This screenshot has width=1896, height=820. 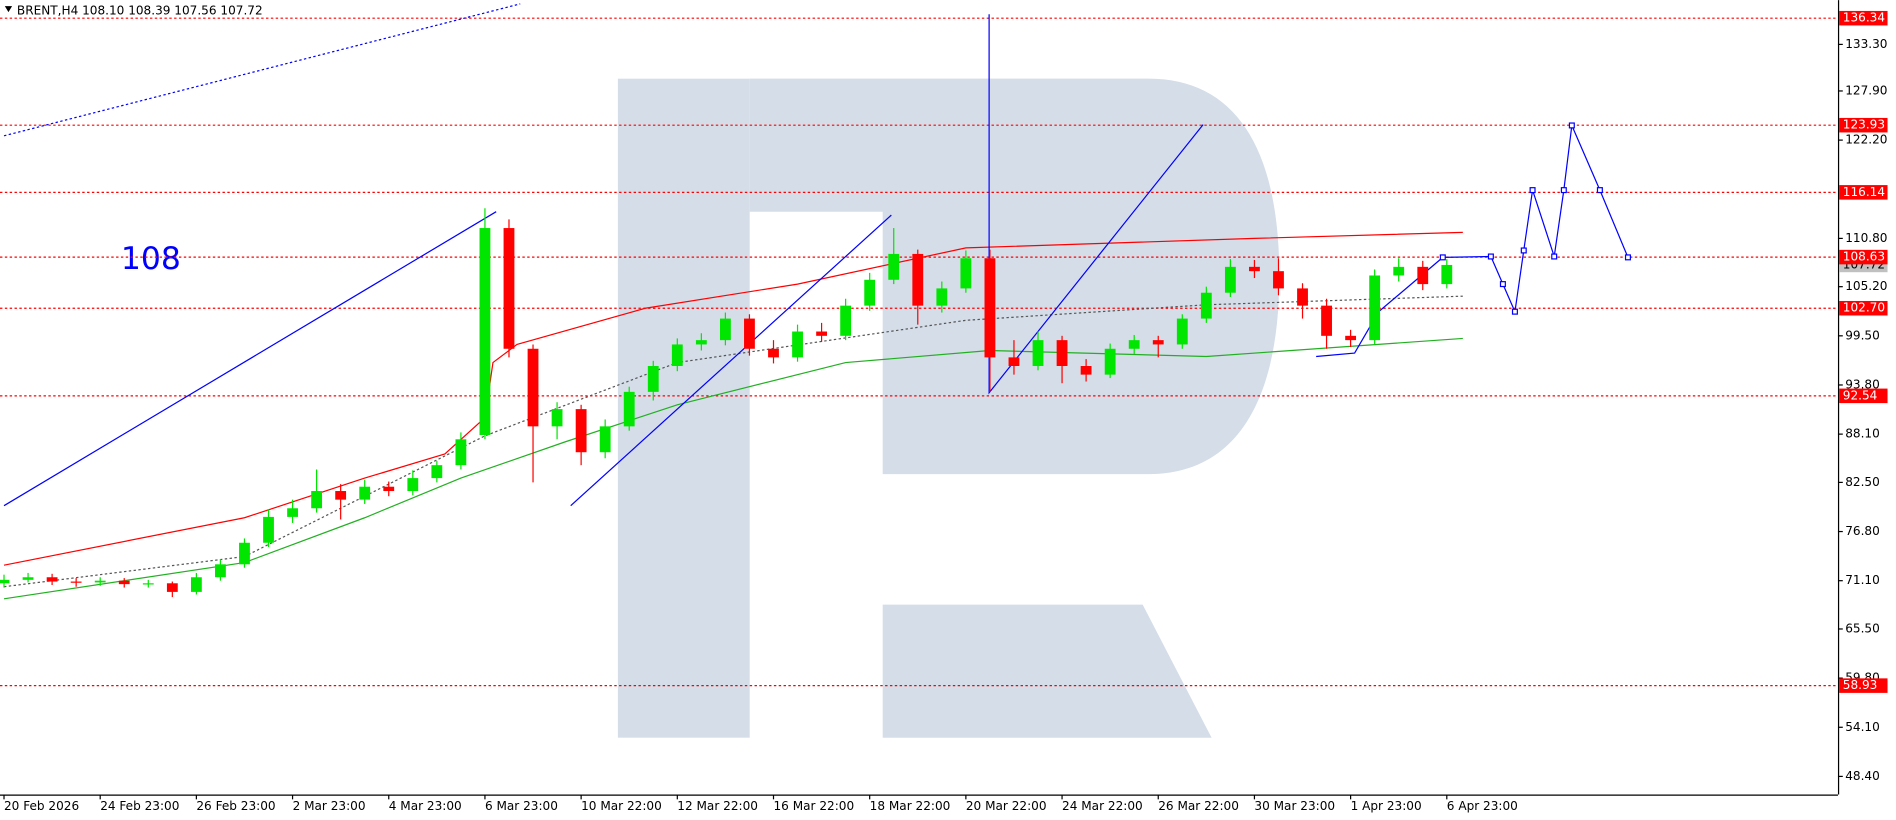 I want to click on chart-title: BRENT,H4 108.10 108.39 107.56 107.72, so click(x=140, y=10).